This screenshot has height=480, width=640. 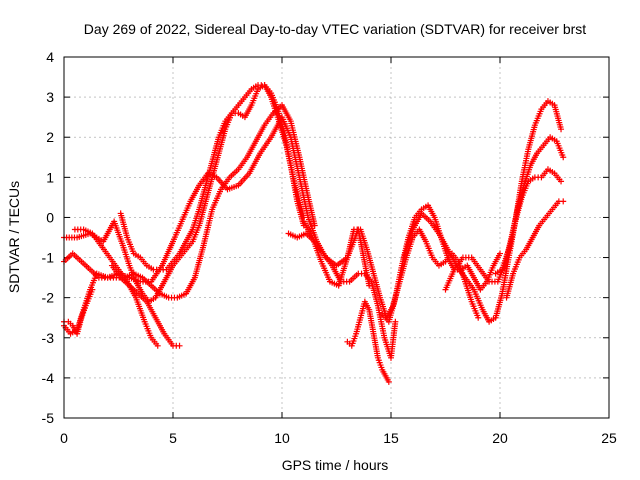 I want to click on x-tick-label: 10, so click(x=282, y=438).